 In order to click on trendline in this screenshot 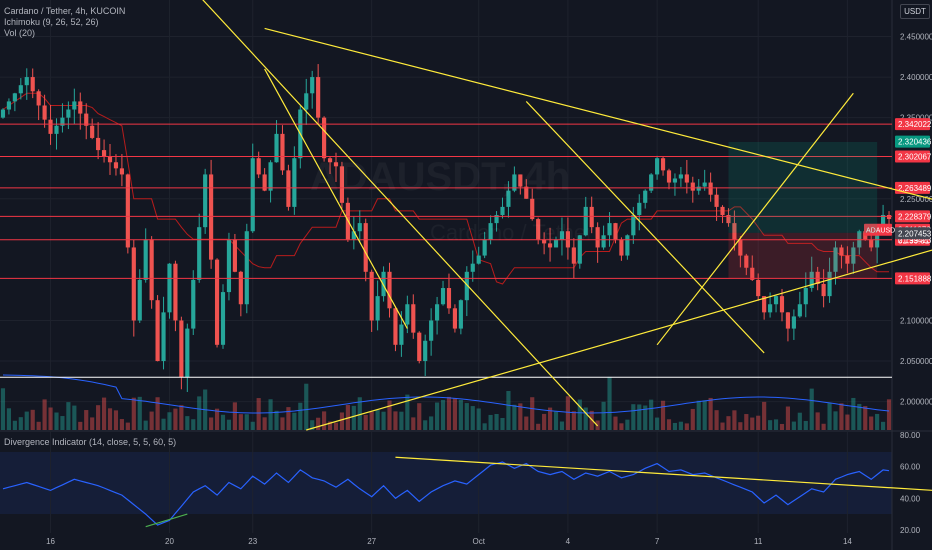, I will do `click(645, 227)`.